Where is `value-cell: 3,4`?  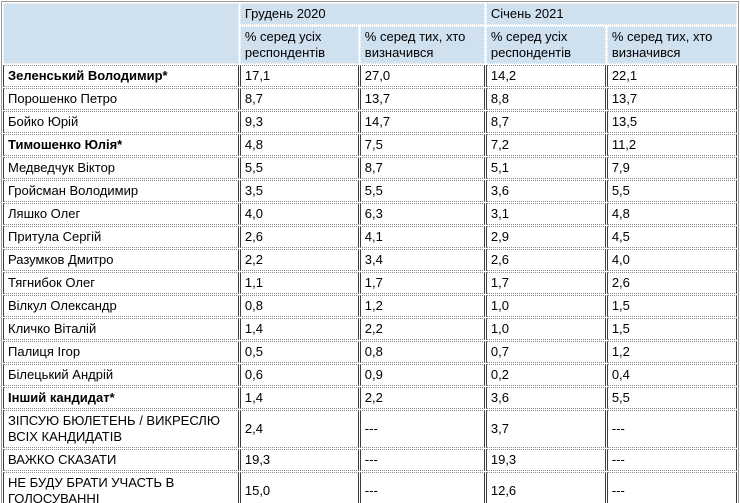
value-cell: 3,4 is located at coordinates (422, 260).